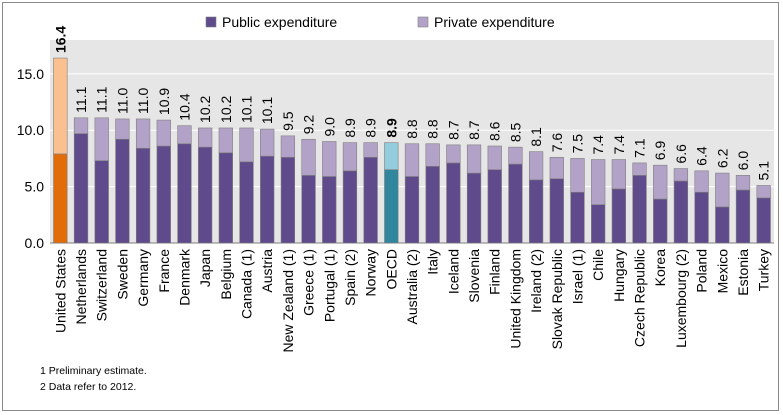 The width and height of the screenshot is (783, 415). What do you see at coordinates (226, 274) in the screenshot?
I see `category-label: Belgium` at bounding box center [226, 274].